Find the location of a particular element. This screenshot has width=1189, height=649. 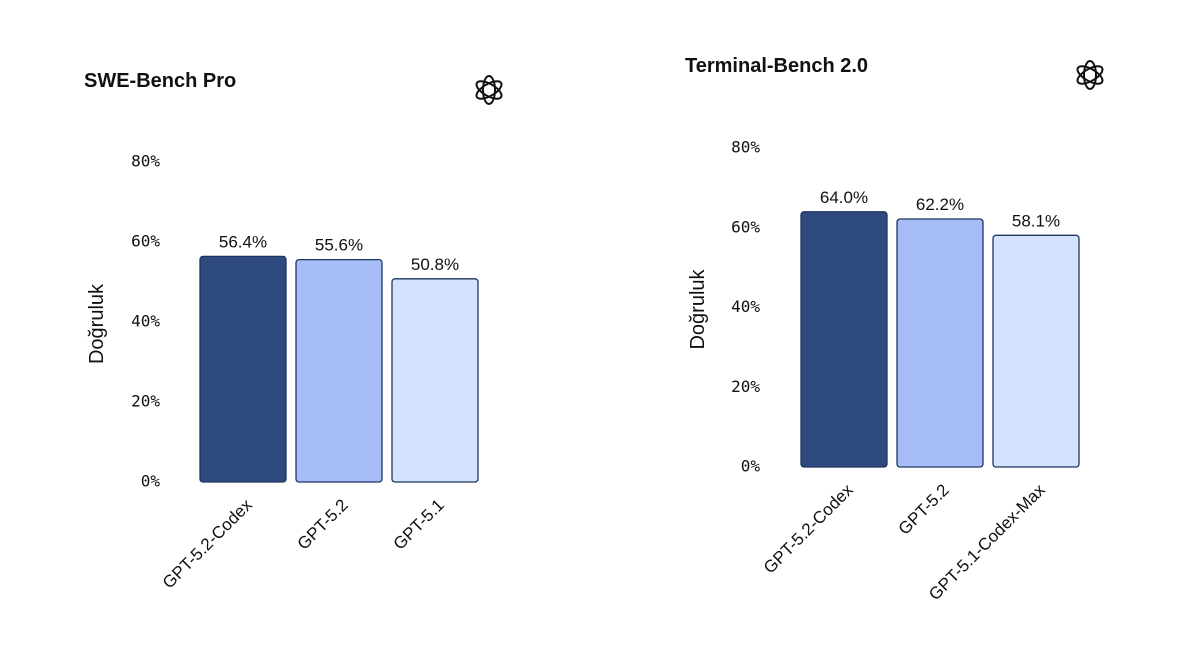

value-label: 64.0% is located at coordinates (844, 197).